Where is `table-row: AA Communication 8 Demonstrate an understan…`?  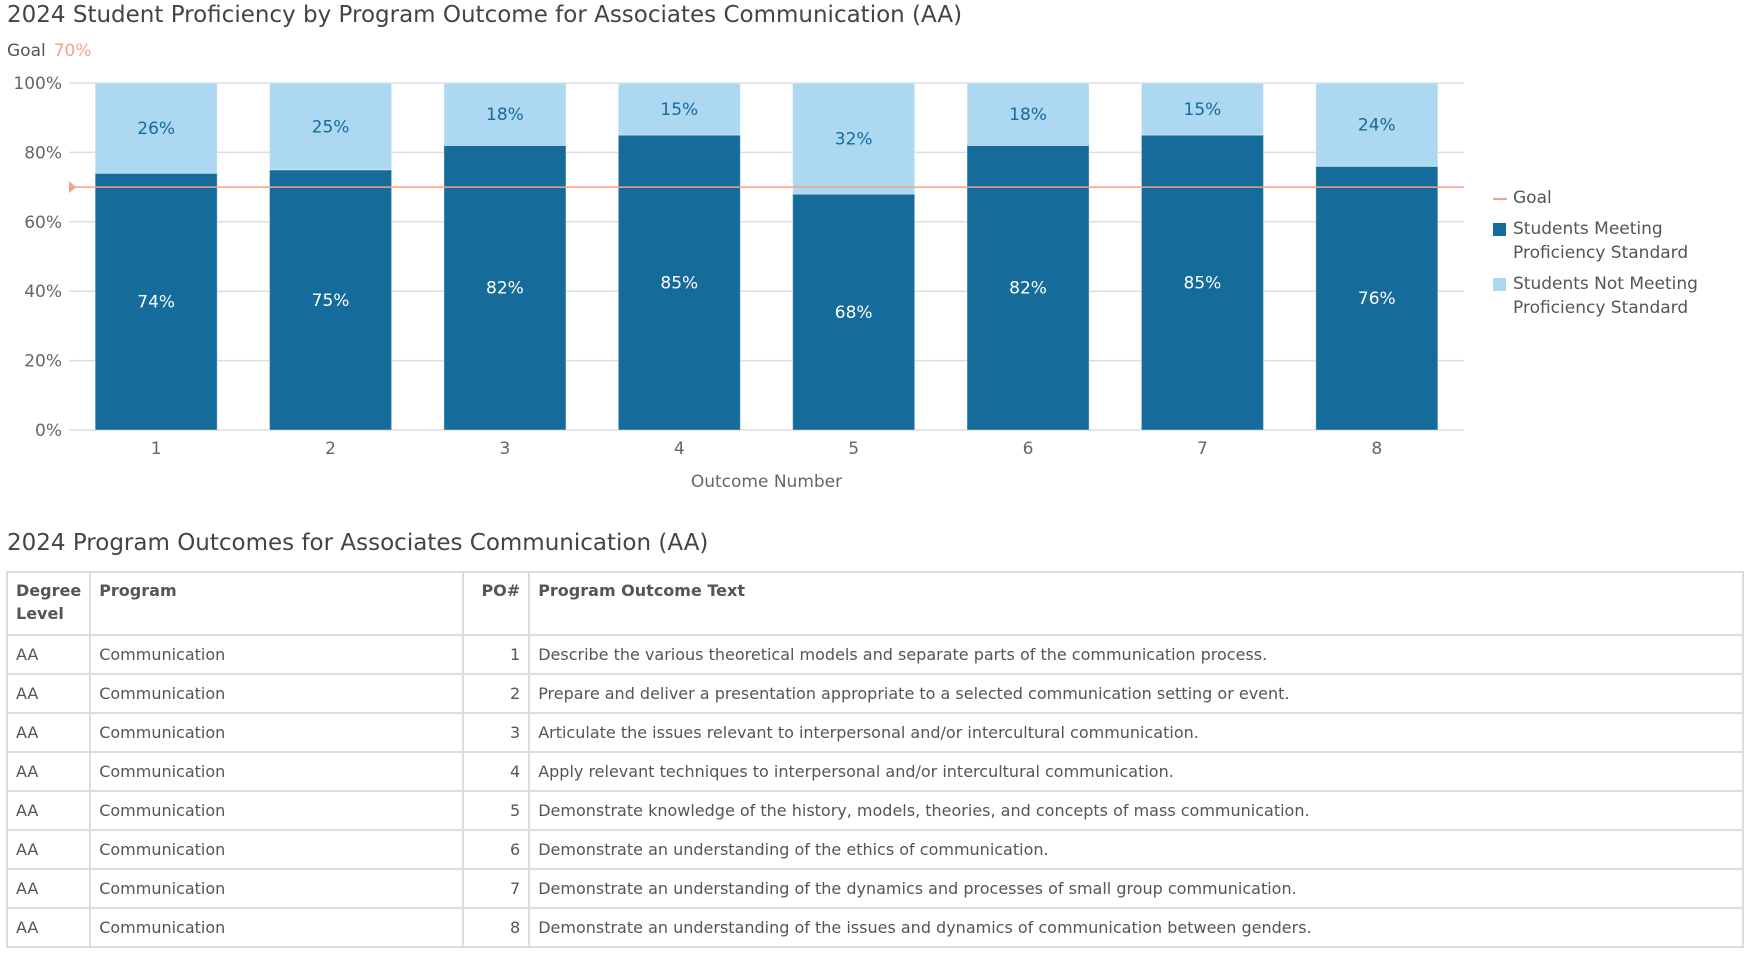 table-row: AA Communication 8 Demonstrate an understan… is located at coordinates (874, 927).